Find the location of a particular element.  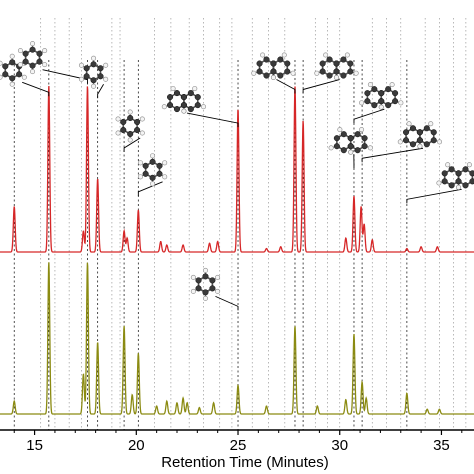

x-axis-title: Retention Time (Minutes) is located at coordinates (245, 462).